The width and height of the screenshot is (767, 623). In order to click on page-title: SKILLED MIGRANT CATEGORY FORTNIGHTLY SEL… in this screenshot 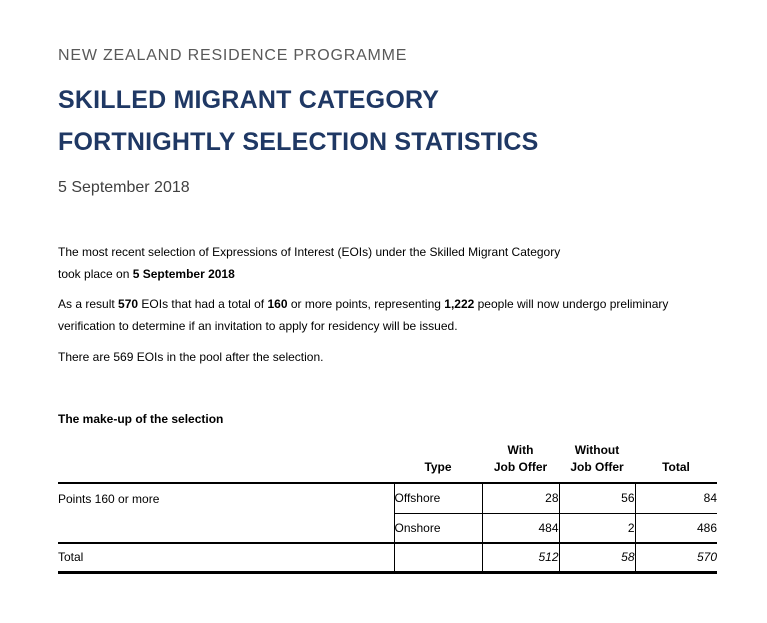, I will do `click(388, 121)`.